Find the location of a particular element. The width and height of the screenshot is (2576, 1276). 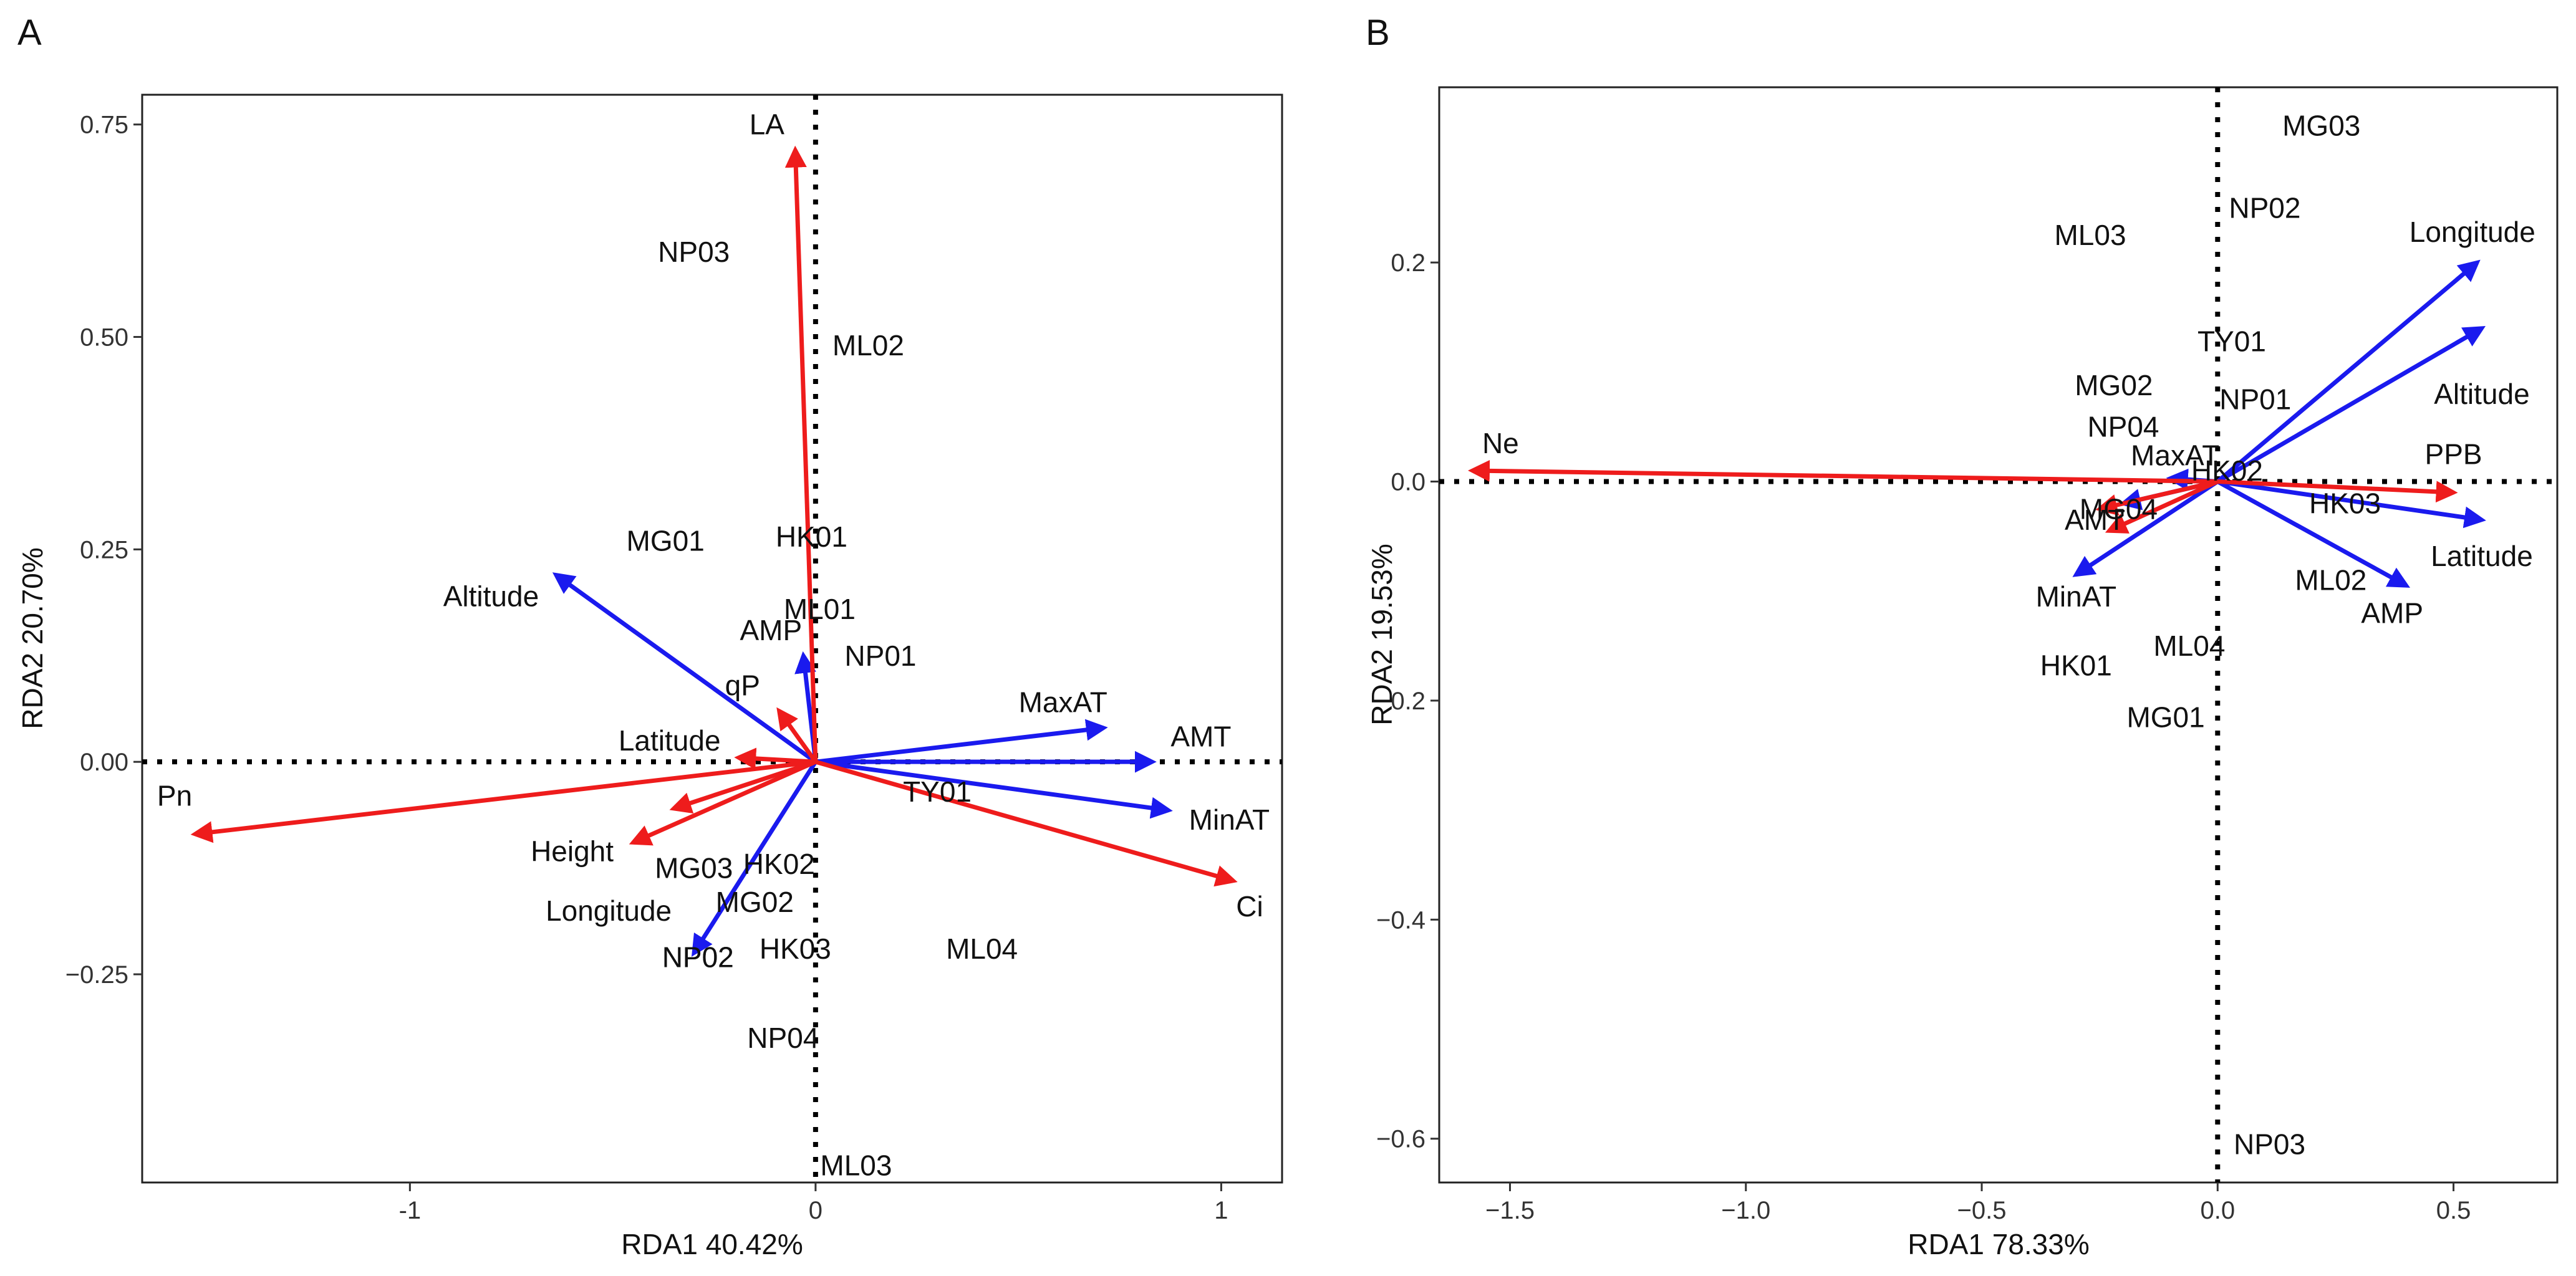

panel-a-y-axis-title: RDA2 20.70% is located at coordinates (32, 638).